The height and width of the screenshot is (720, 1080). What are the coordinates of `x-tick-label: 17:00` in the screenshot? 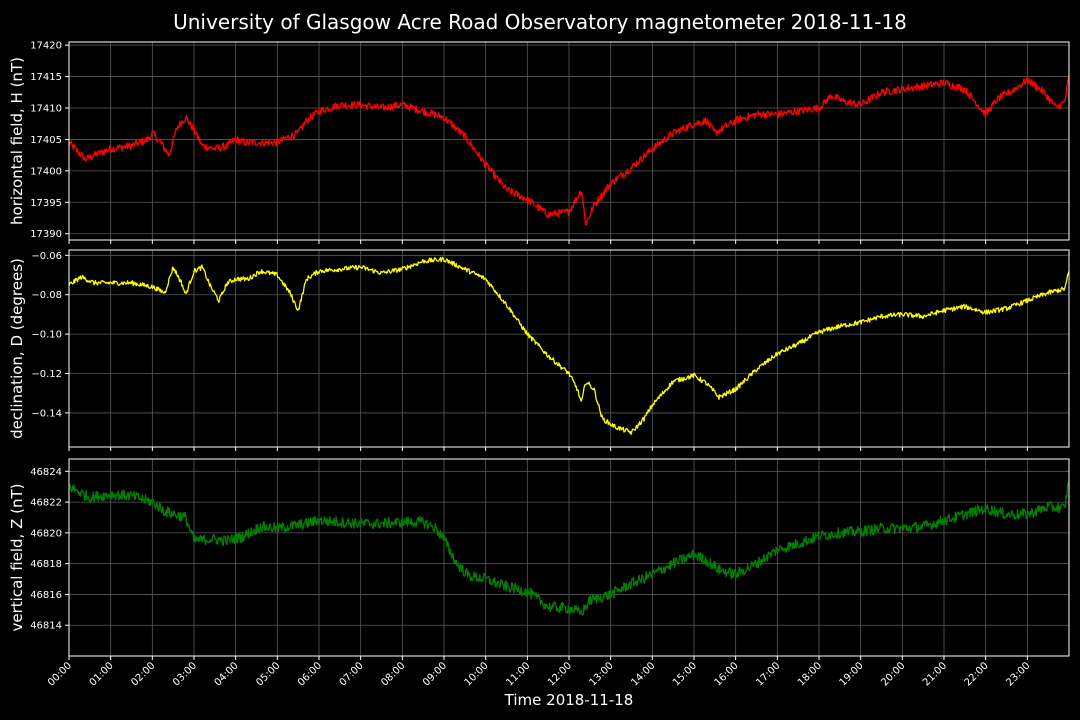 It's located at (768, 674).